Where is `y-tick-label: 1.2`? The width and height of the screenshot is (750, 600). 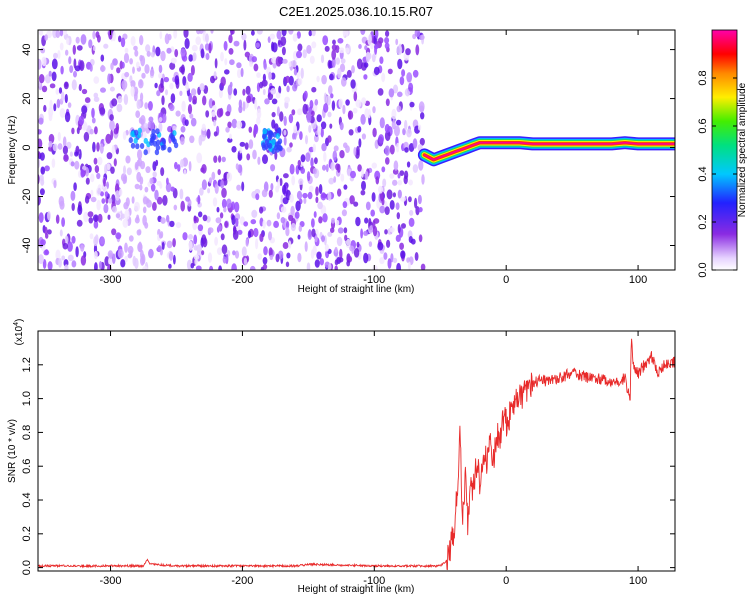 y-tick-label: 1.2 is located at coordinates (27, 364).